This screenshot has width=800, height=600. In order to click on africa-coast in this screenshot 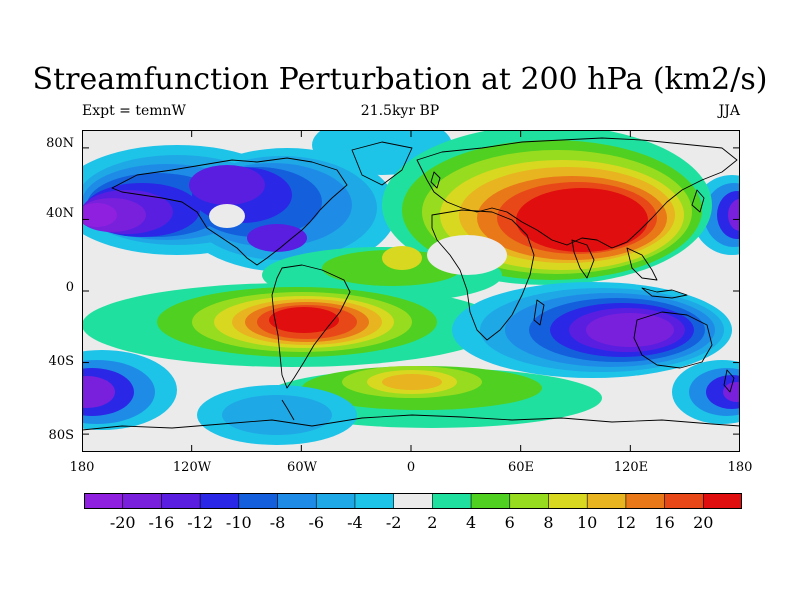, I will do `click(483, 275)`.